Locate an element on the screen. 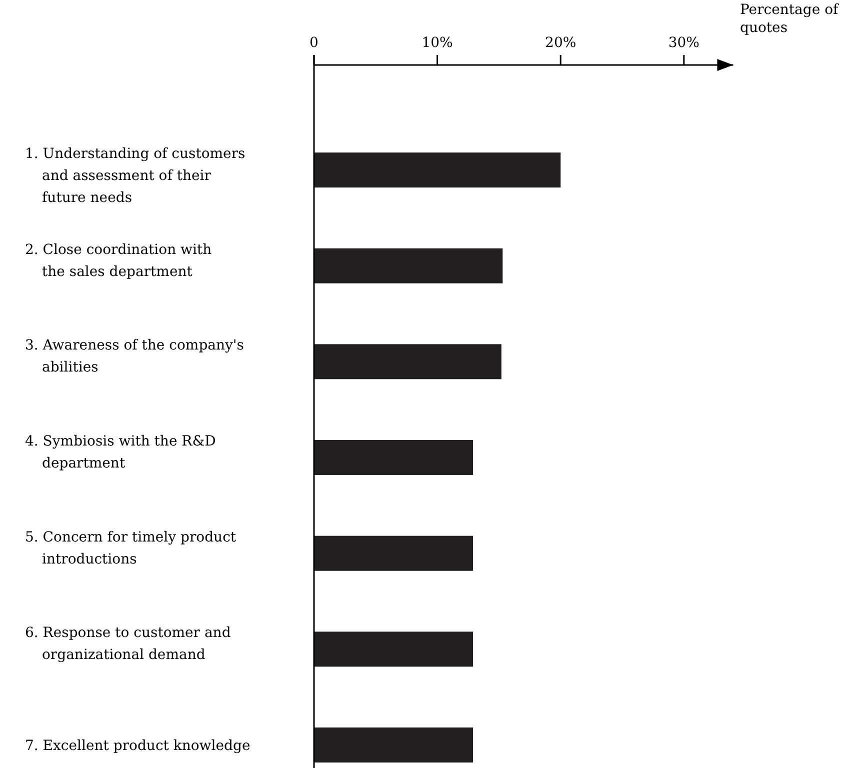  x-tick-label: 20% is located at coordinates (560, 43).